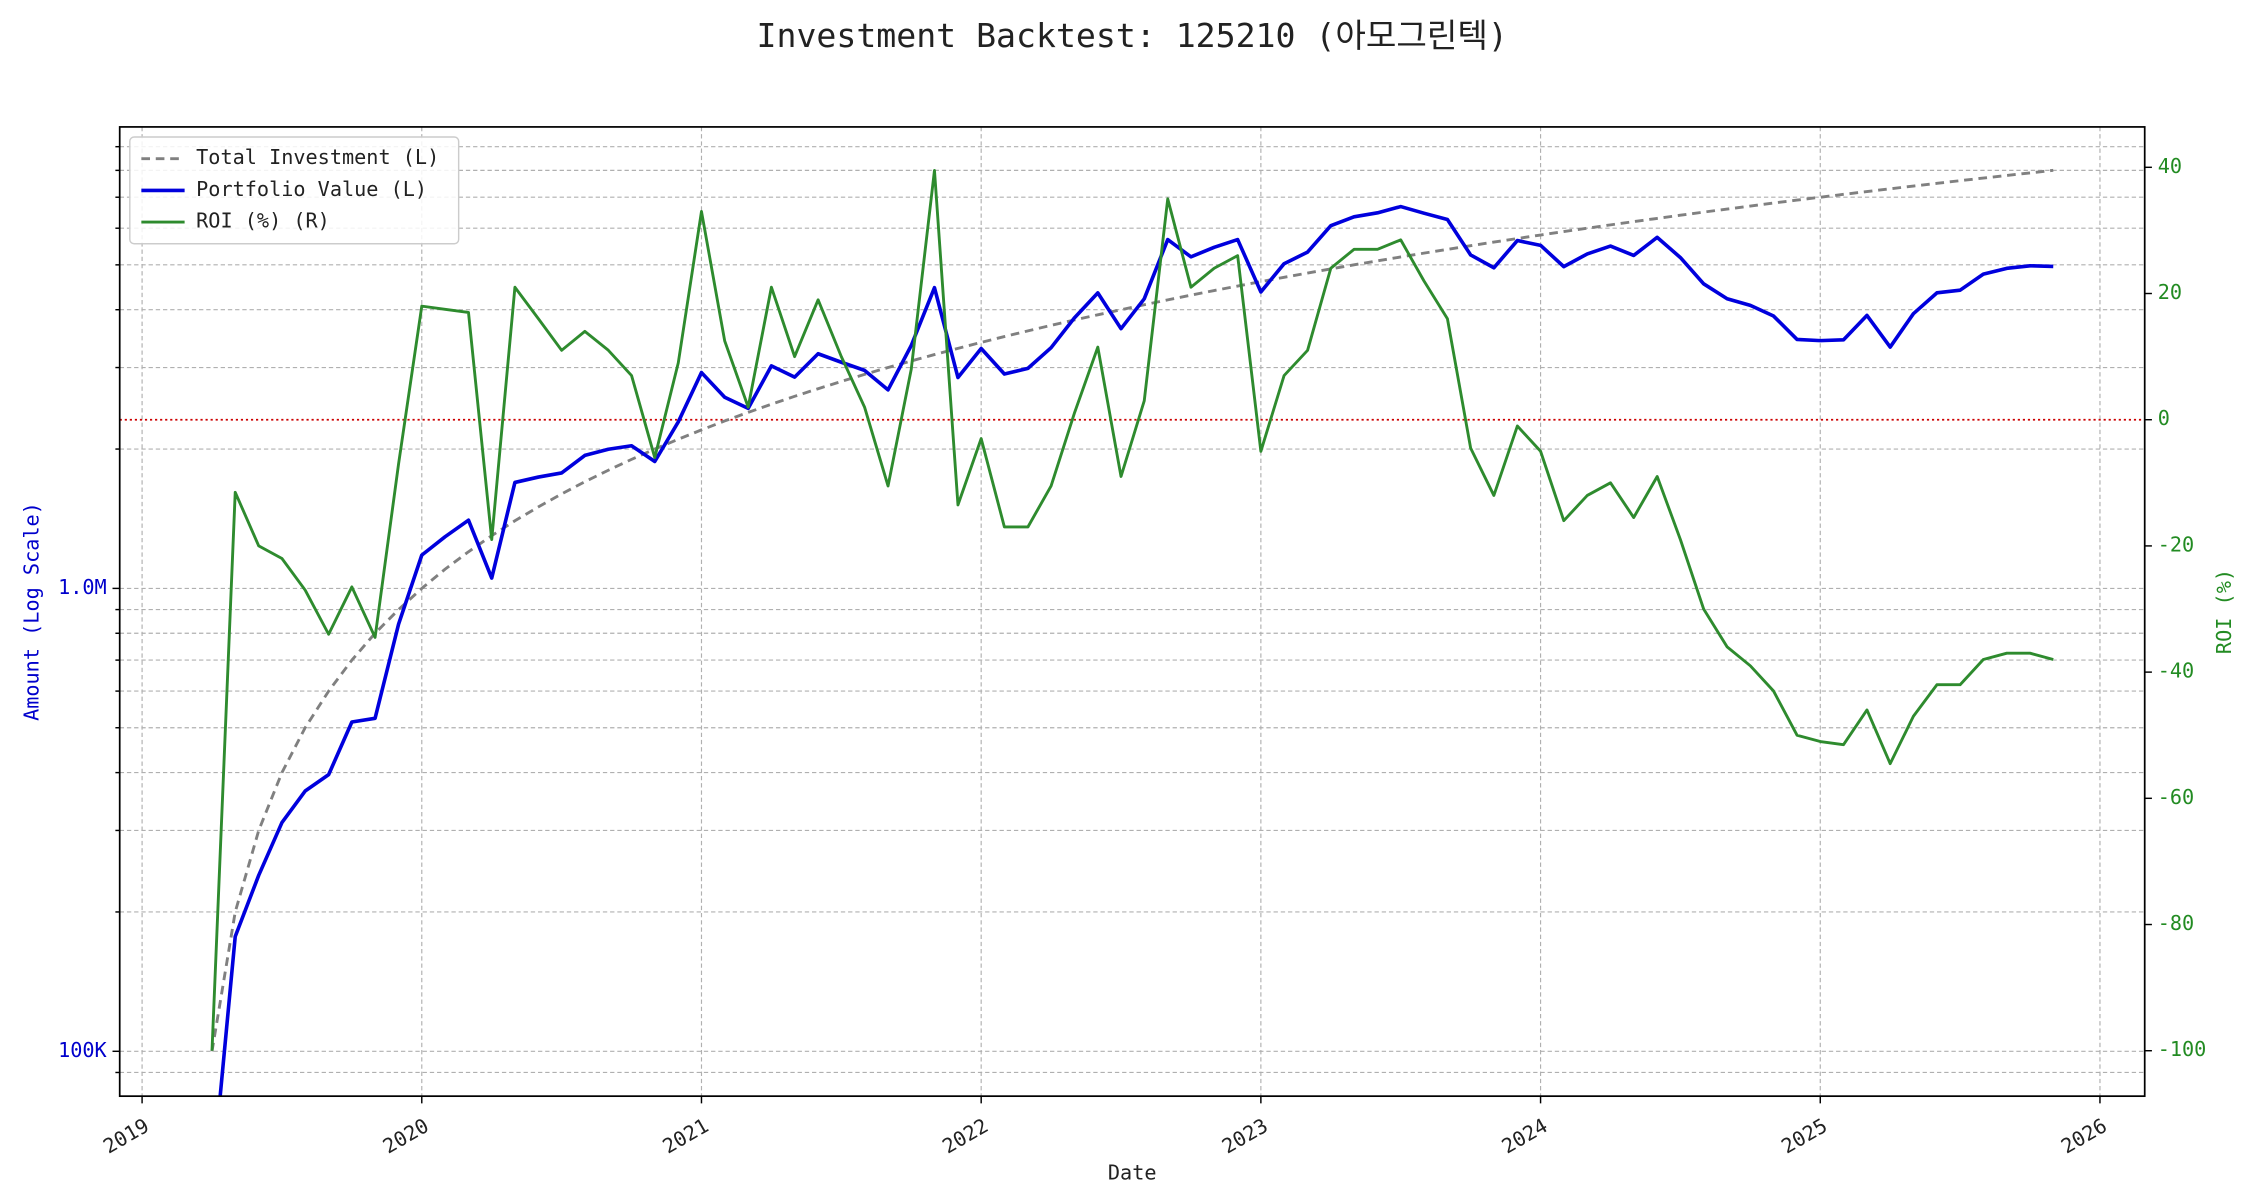 Image resolution: width=2250 pixels, height=1200 pixels. What do you see at coordinates (2176, 671) in the screenshot?
I see `y2-tick-label: -40` at bounding box center [2176, 671].